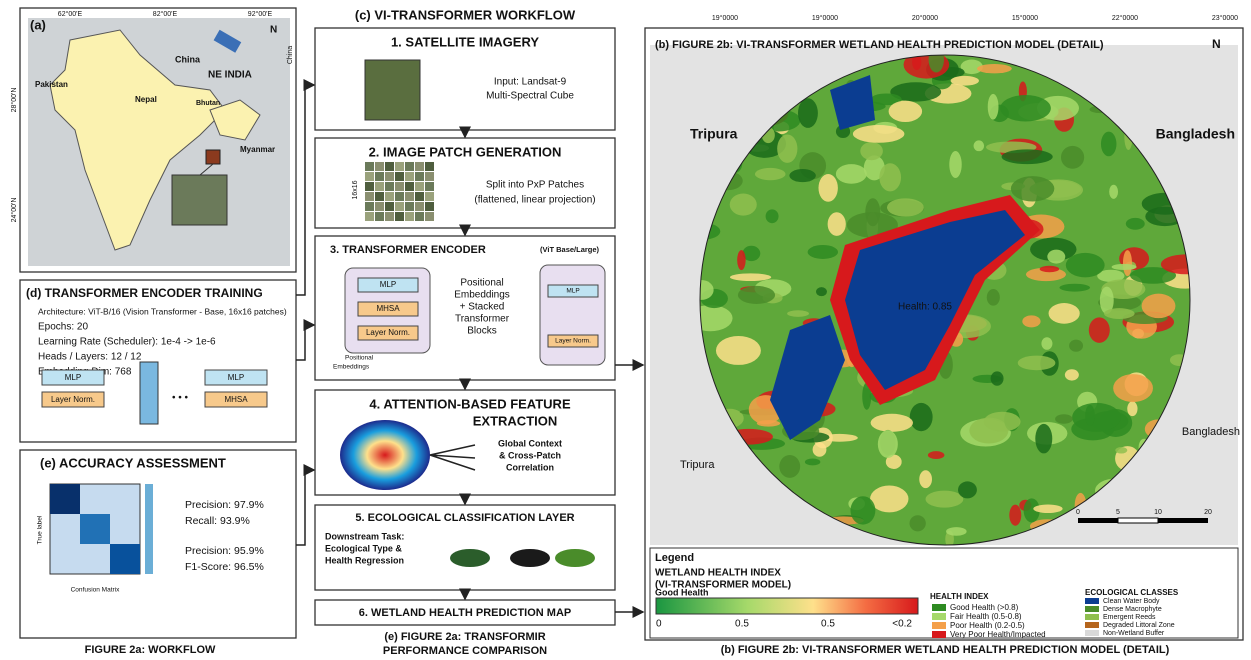 The width and height of the screenshot is (1251, 660). I want to click on label: Blocks, so click(481, 331).